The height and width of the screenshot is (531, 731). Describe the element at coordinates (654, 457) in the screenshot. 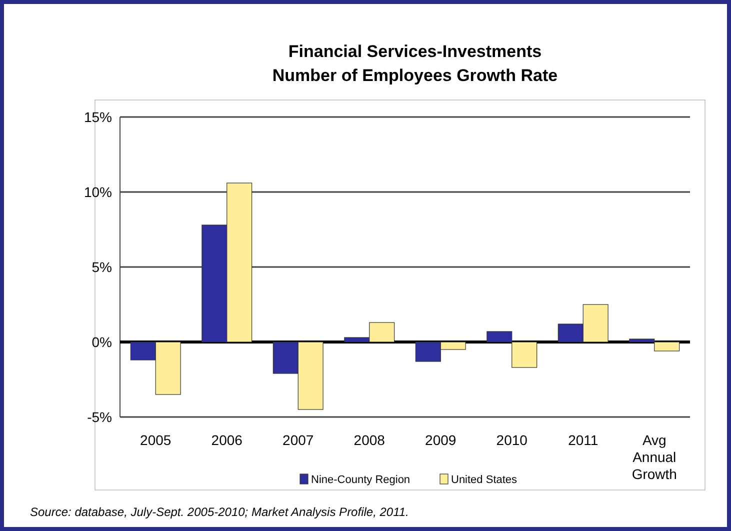

I see `x-tick-label: Avg Annual Growth` at that location.